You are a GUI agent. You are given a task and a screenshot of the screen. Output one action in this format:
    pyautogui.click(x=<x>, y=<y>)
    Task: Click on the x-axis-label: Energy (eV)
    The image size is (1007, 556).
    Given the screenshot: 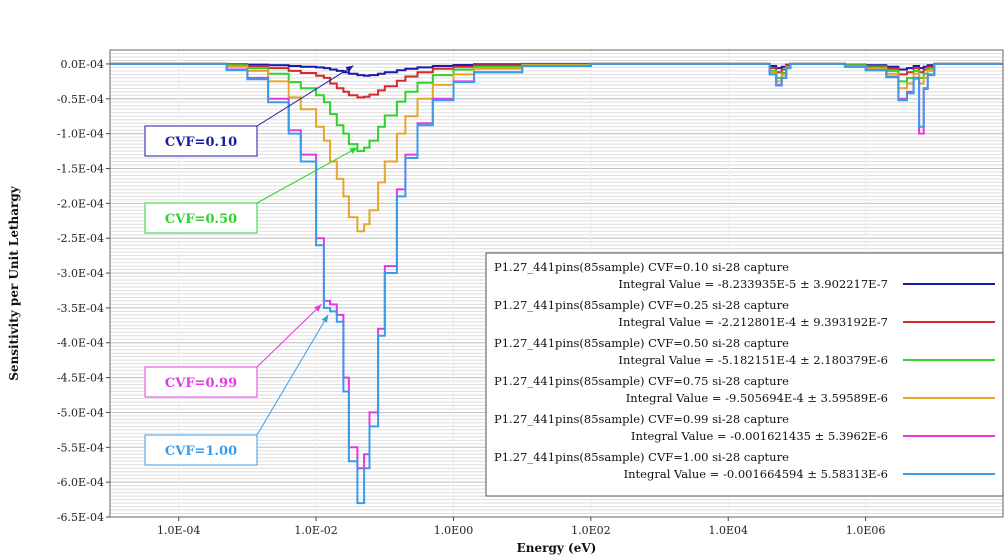 What is the action you would take?
    pyautogui.click(x=557, y=548)
    